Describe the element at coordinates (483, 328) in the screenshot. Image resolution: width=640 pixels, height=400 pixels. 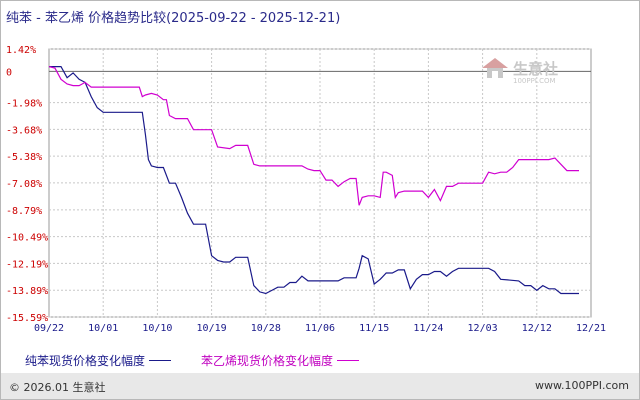
I see `x-tick-label: 12/03` at that location.